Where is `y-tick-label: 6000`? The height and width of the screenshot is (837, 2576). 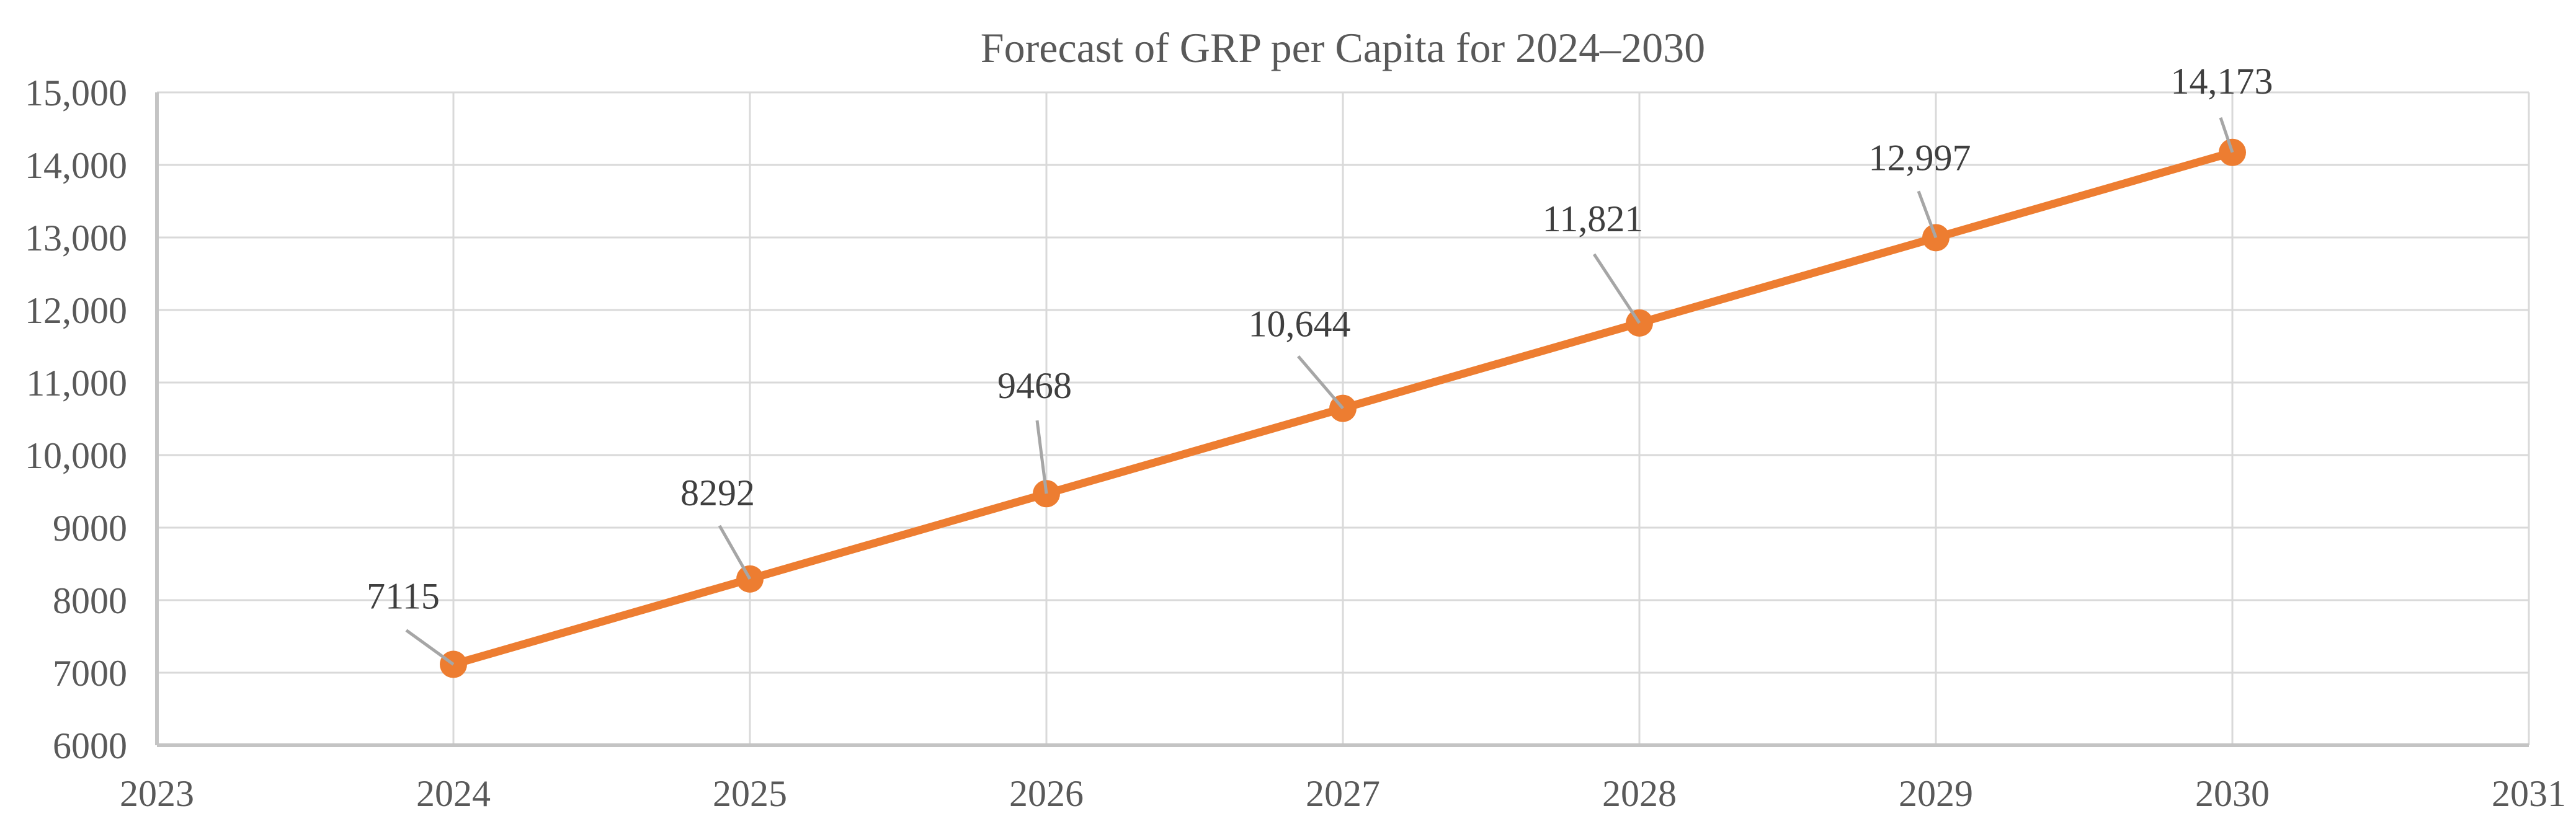 y-tick-label: 6000 is located at coordinates (90, 745).